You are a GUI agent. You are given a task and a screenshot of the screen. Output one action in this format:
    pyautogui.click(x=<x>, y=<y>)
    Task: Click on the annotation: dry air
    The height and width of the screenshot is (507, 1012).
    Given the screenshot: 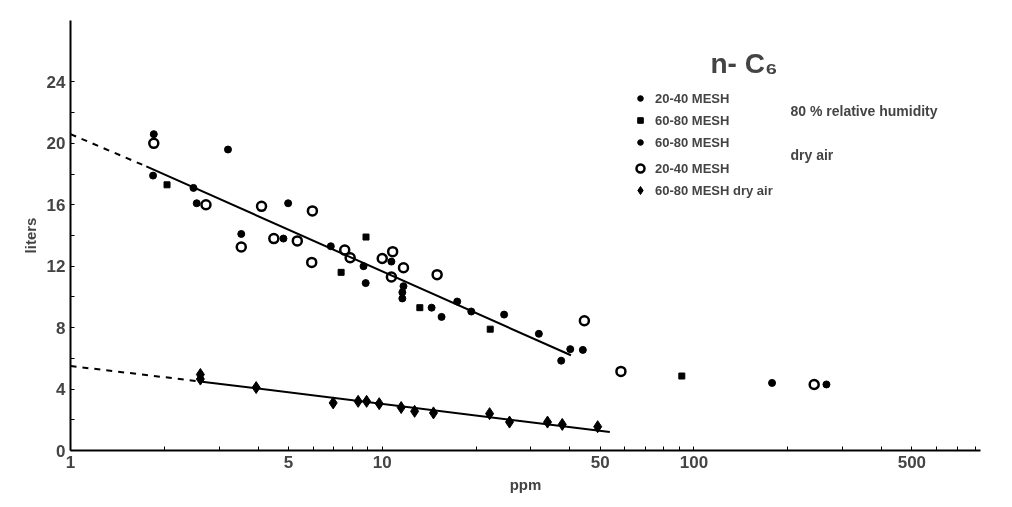 What is the action you would take?
    pyautogui.click(x=812, y=154)
    